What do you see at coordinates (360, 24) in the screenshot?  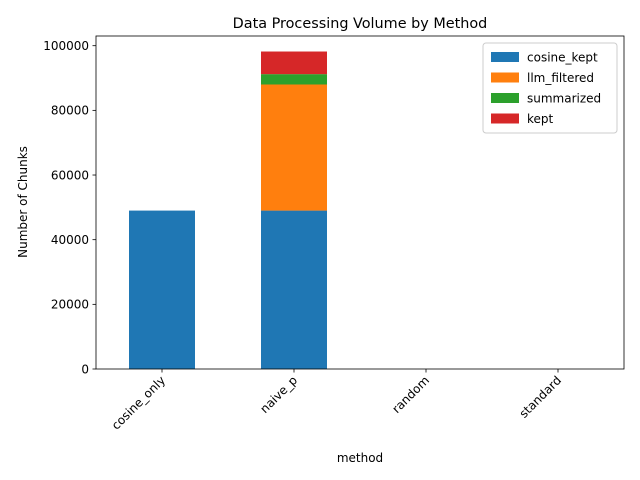 I see `chart-title: Data Processing Volume by Method` at bounding box center [360, 24].